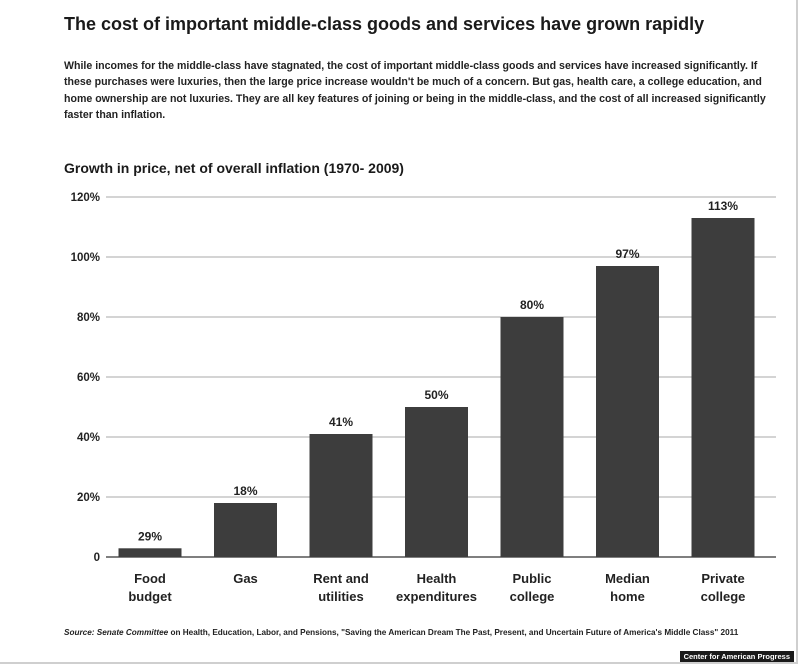  What do you see at coordinates (88, 318) in the screenshot?
I see `y-tick-label: 80%` at bounding box center [88, 318].